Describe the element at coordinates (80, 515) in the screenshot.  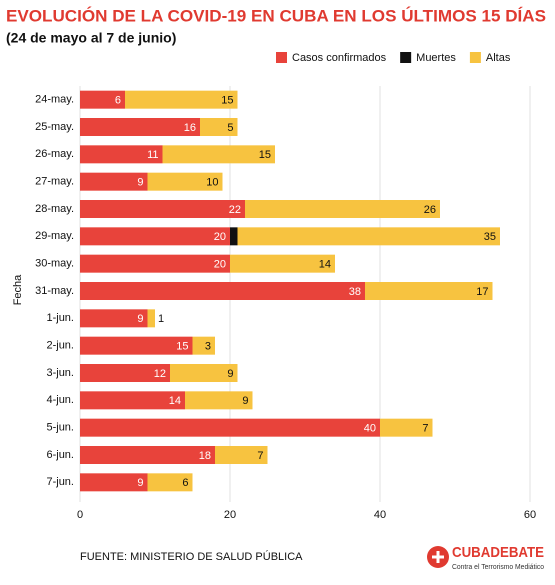
I see `x-tick-label: 0` at that location.